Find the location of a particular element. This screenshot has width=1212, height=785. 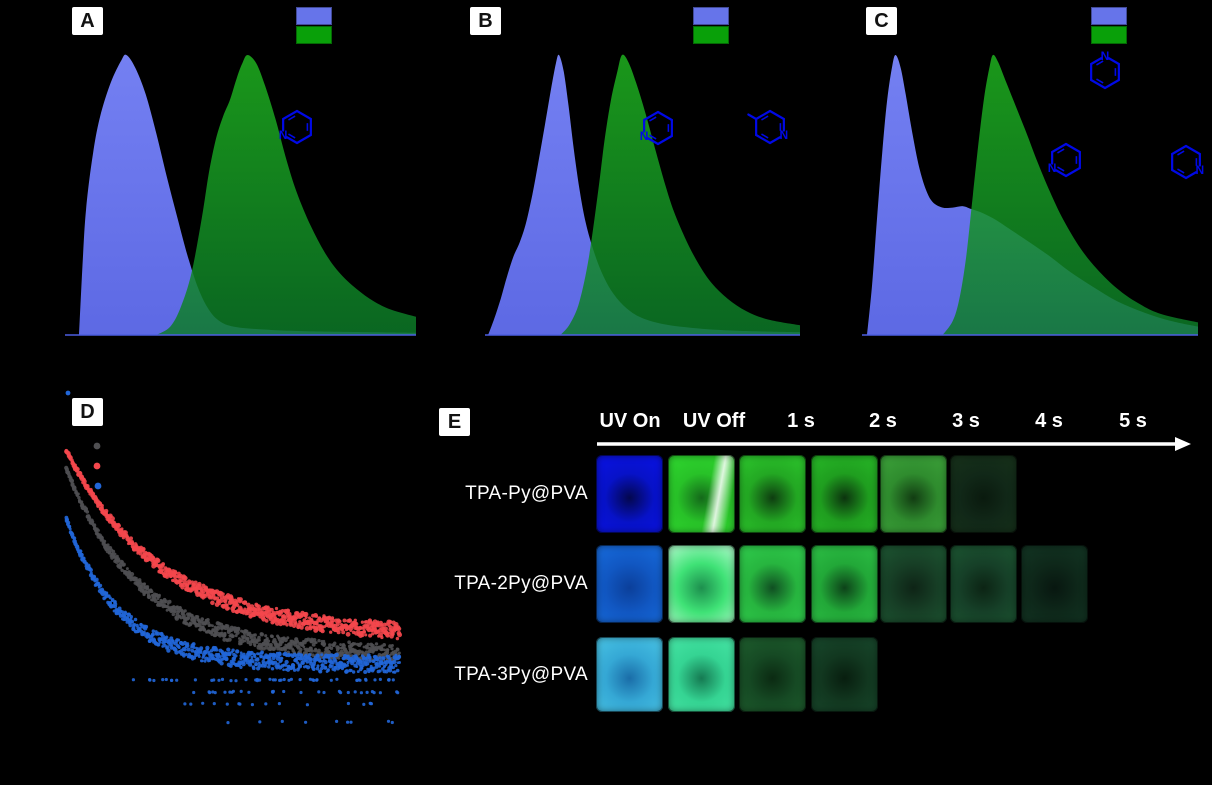

row-label-2: TPA-3Py@PVA is located at coordinates (521, 674).